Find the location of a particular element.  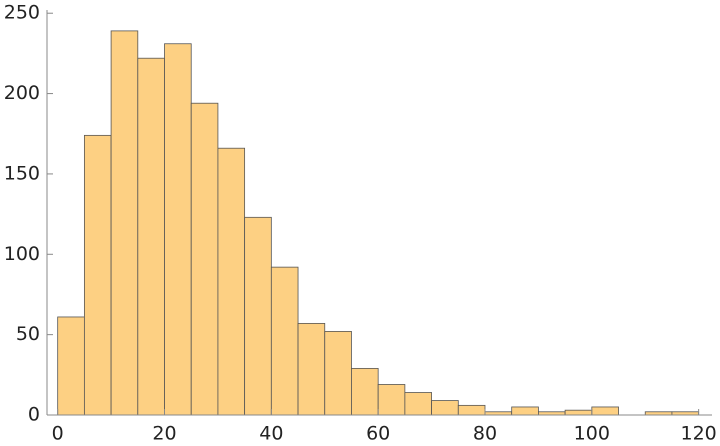

x-tick-label: 120 is located at coordinates (699, 434).